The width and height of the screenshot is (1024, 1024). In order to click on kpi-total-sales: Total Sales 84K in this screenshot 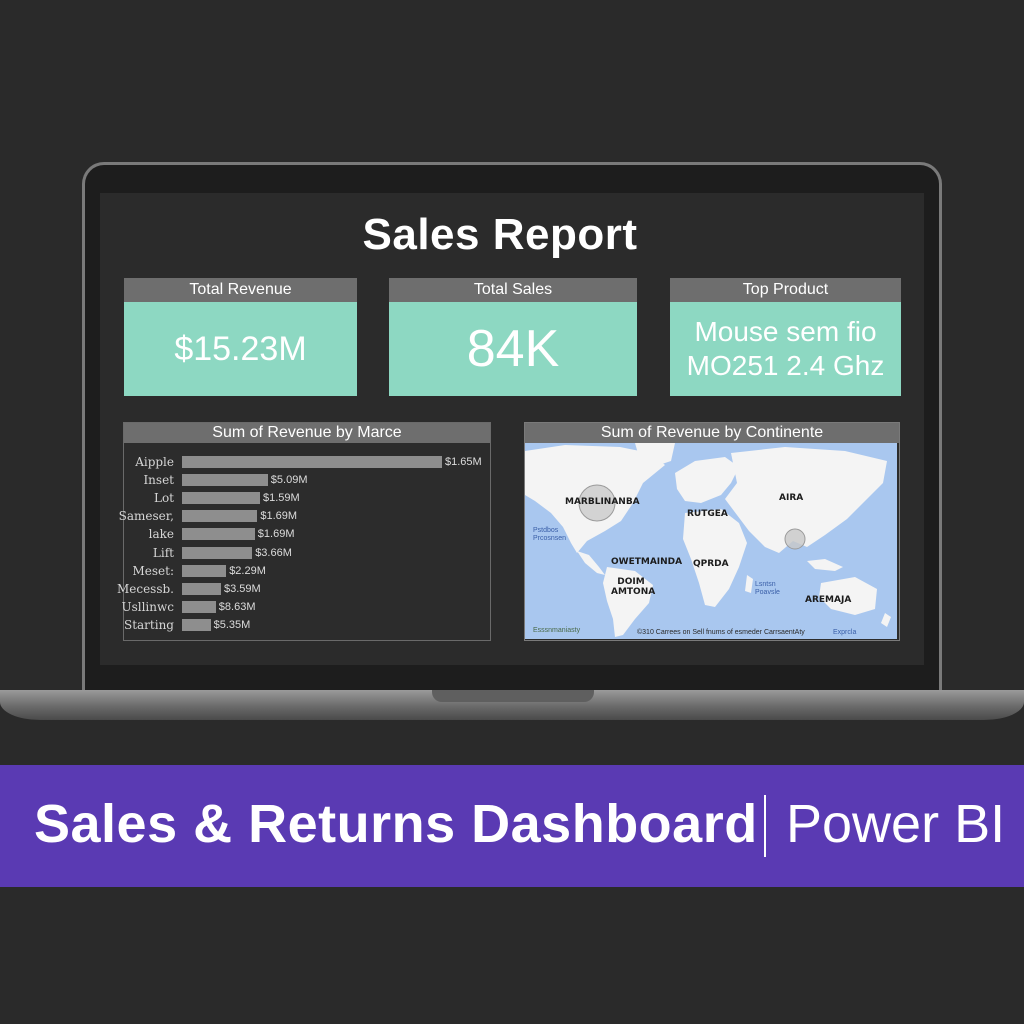, I will do `click(513, 337)`.